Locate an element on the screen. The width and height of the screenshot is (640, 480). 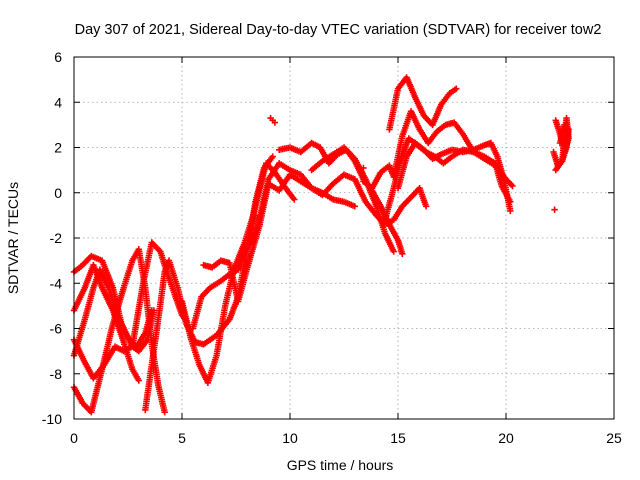
y-tick-label: -4 is located at coordinates (56, 283).